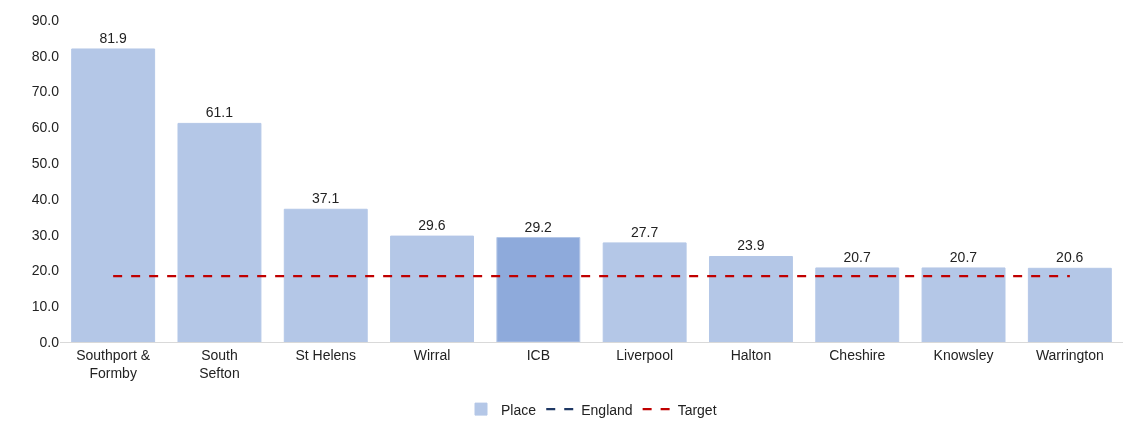 This screenshot has width=1138, height=437. Describe the element at coordinates (644, 231) in the screenshot. I see `data-label: 27.7` at that location.